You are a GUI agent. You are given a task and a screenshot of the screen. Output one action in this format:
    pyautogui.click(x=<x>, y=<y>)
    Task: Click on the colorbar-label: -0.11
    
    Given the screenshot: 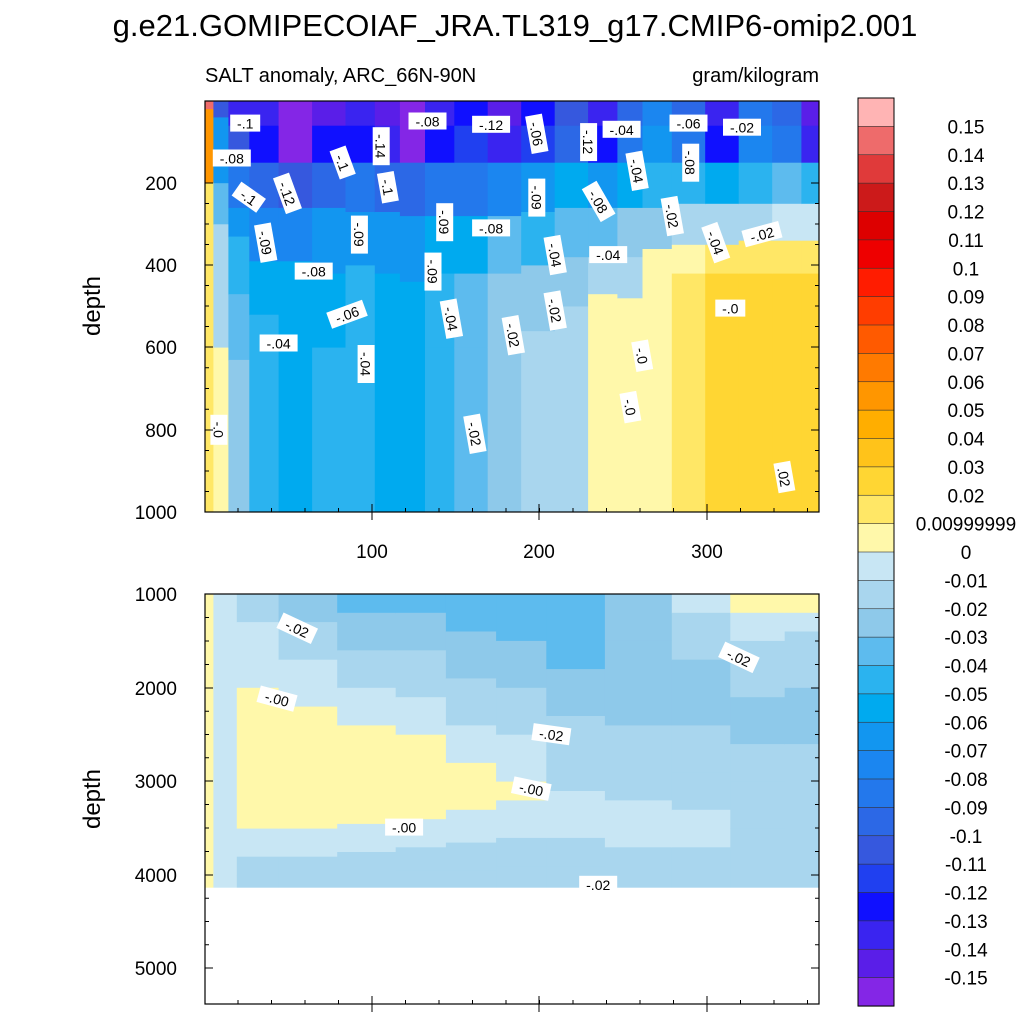 What is the action you would take?
    pyautogui.click(x=966, y=865)
    